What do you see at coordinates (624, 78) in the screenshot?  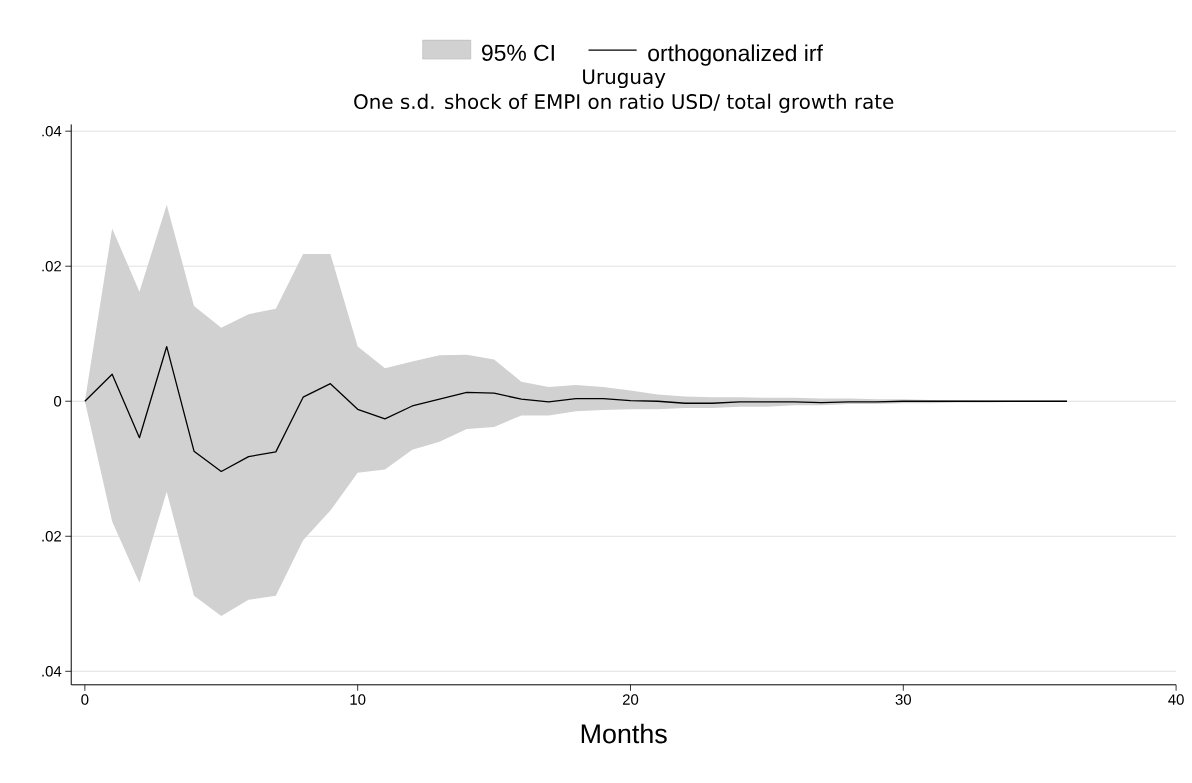 I see `chart-title: Uruguay` at bounding box center [624, 78].